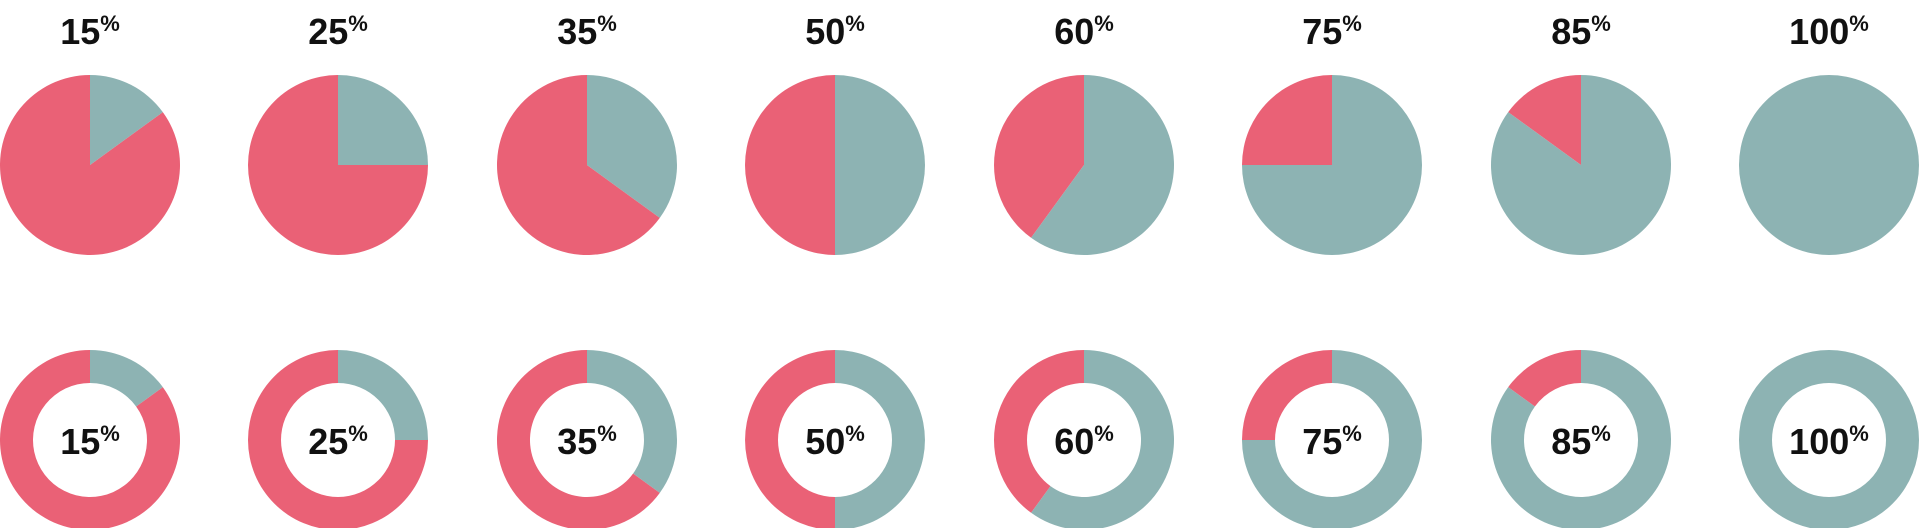 The height and width of the screenshot is (528, 1920). What do you see at coordinates (338, 441) in the screenshot?
I see `donut-percent-label: 25%` at bounding box center [338, 441].